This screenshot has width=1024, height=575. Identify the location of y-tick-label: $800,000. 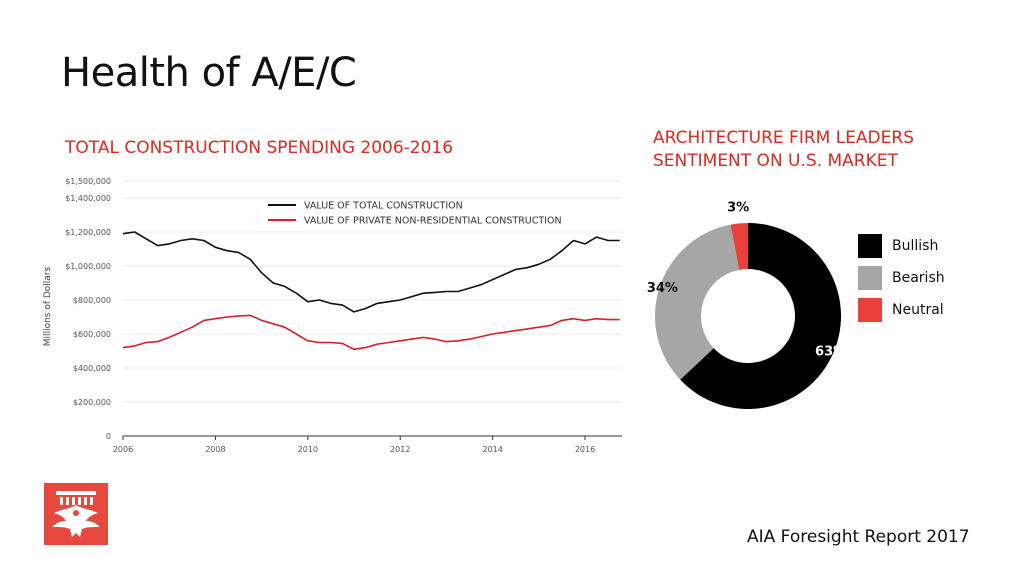
(92, 300).